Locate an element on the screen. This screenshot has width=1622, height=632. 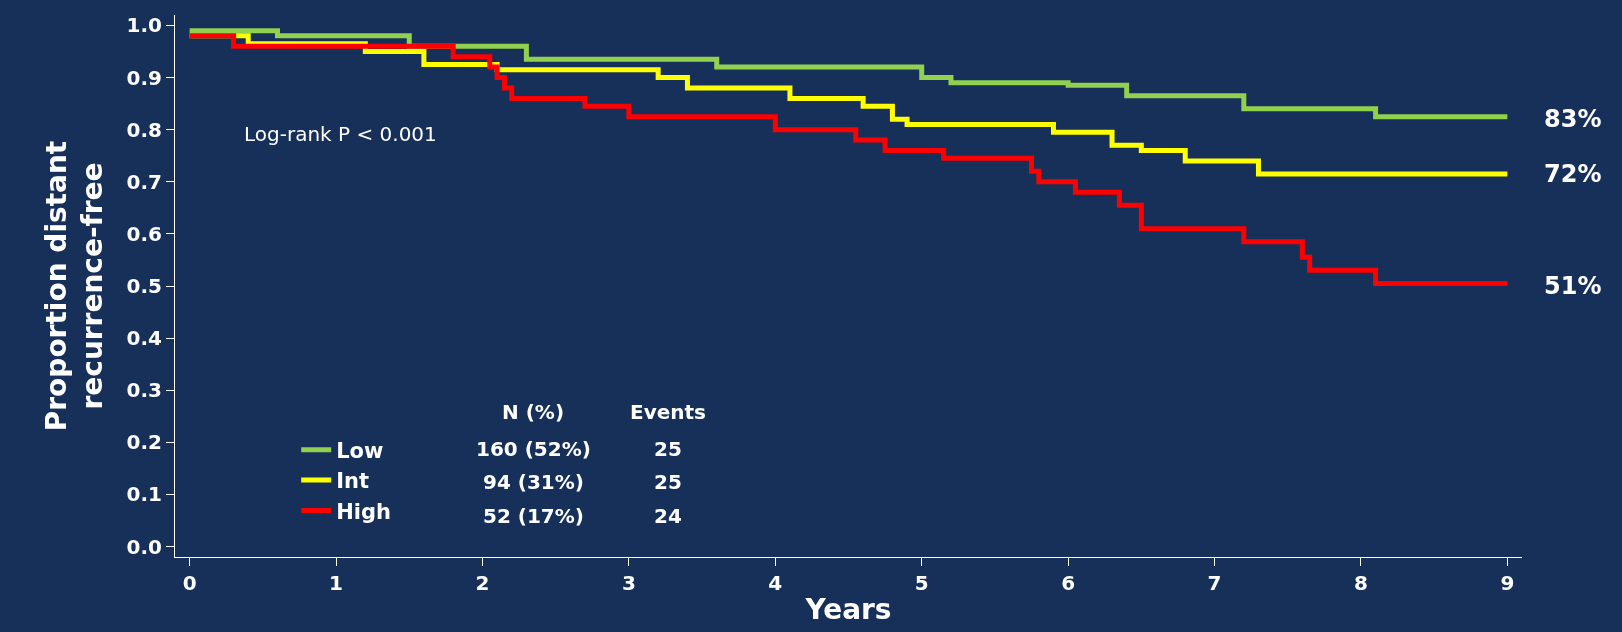
x-tick-label: 4 is located at coordinates (775, 583).